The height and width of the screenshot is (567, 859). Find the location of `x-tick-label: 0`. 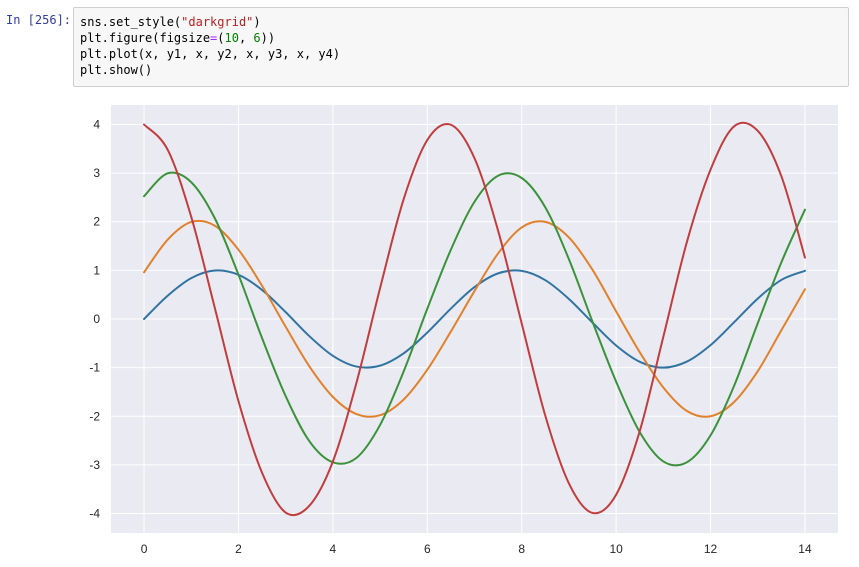

x-tick-label: 0 is located at coordinates (144, 549).